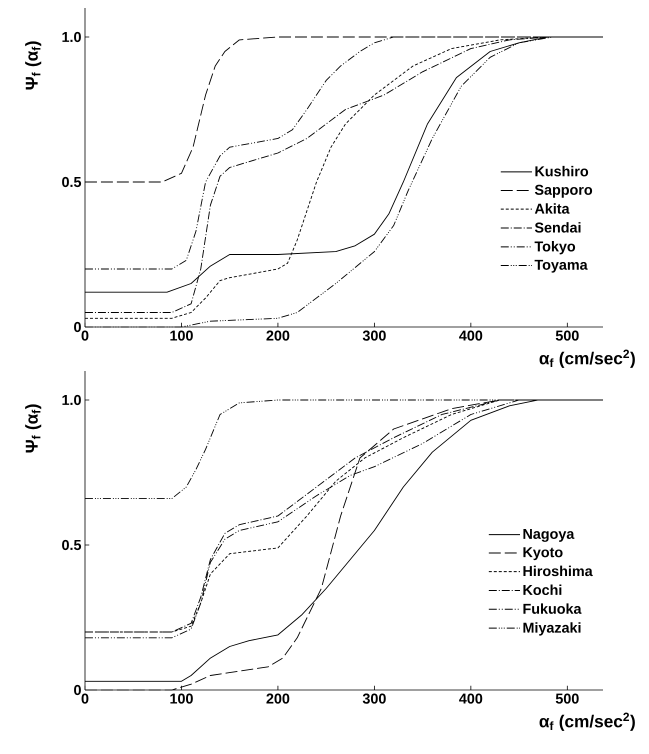  Describe the element at coordinates (542, 590) in the screenshot. I see `legend-label: Kochi` at that location.